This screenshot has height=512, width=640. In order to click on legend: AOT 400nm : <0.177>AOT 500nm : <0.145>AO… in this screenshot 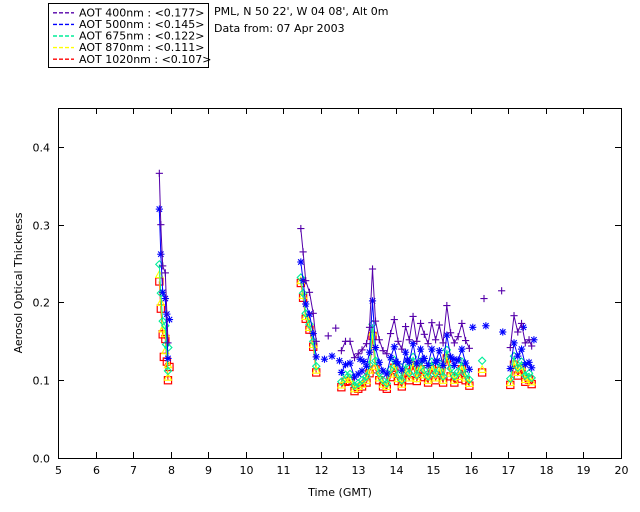, I will do `click(130, 35)`.